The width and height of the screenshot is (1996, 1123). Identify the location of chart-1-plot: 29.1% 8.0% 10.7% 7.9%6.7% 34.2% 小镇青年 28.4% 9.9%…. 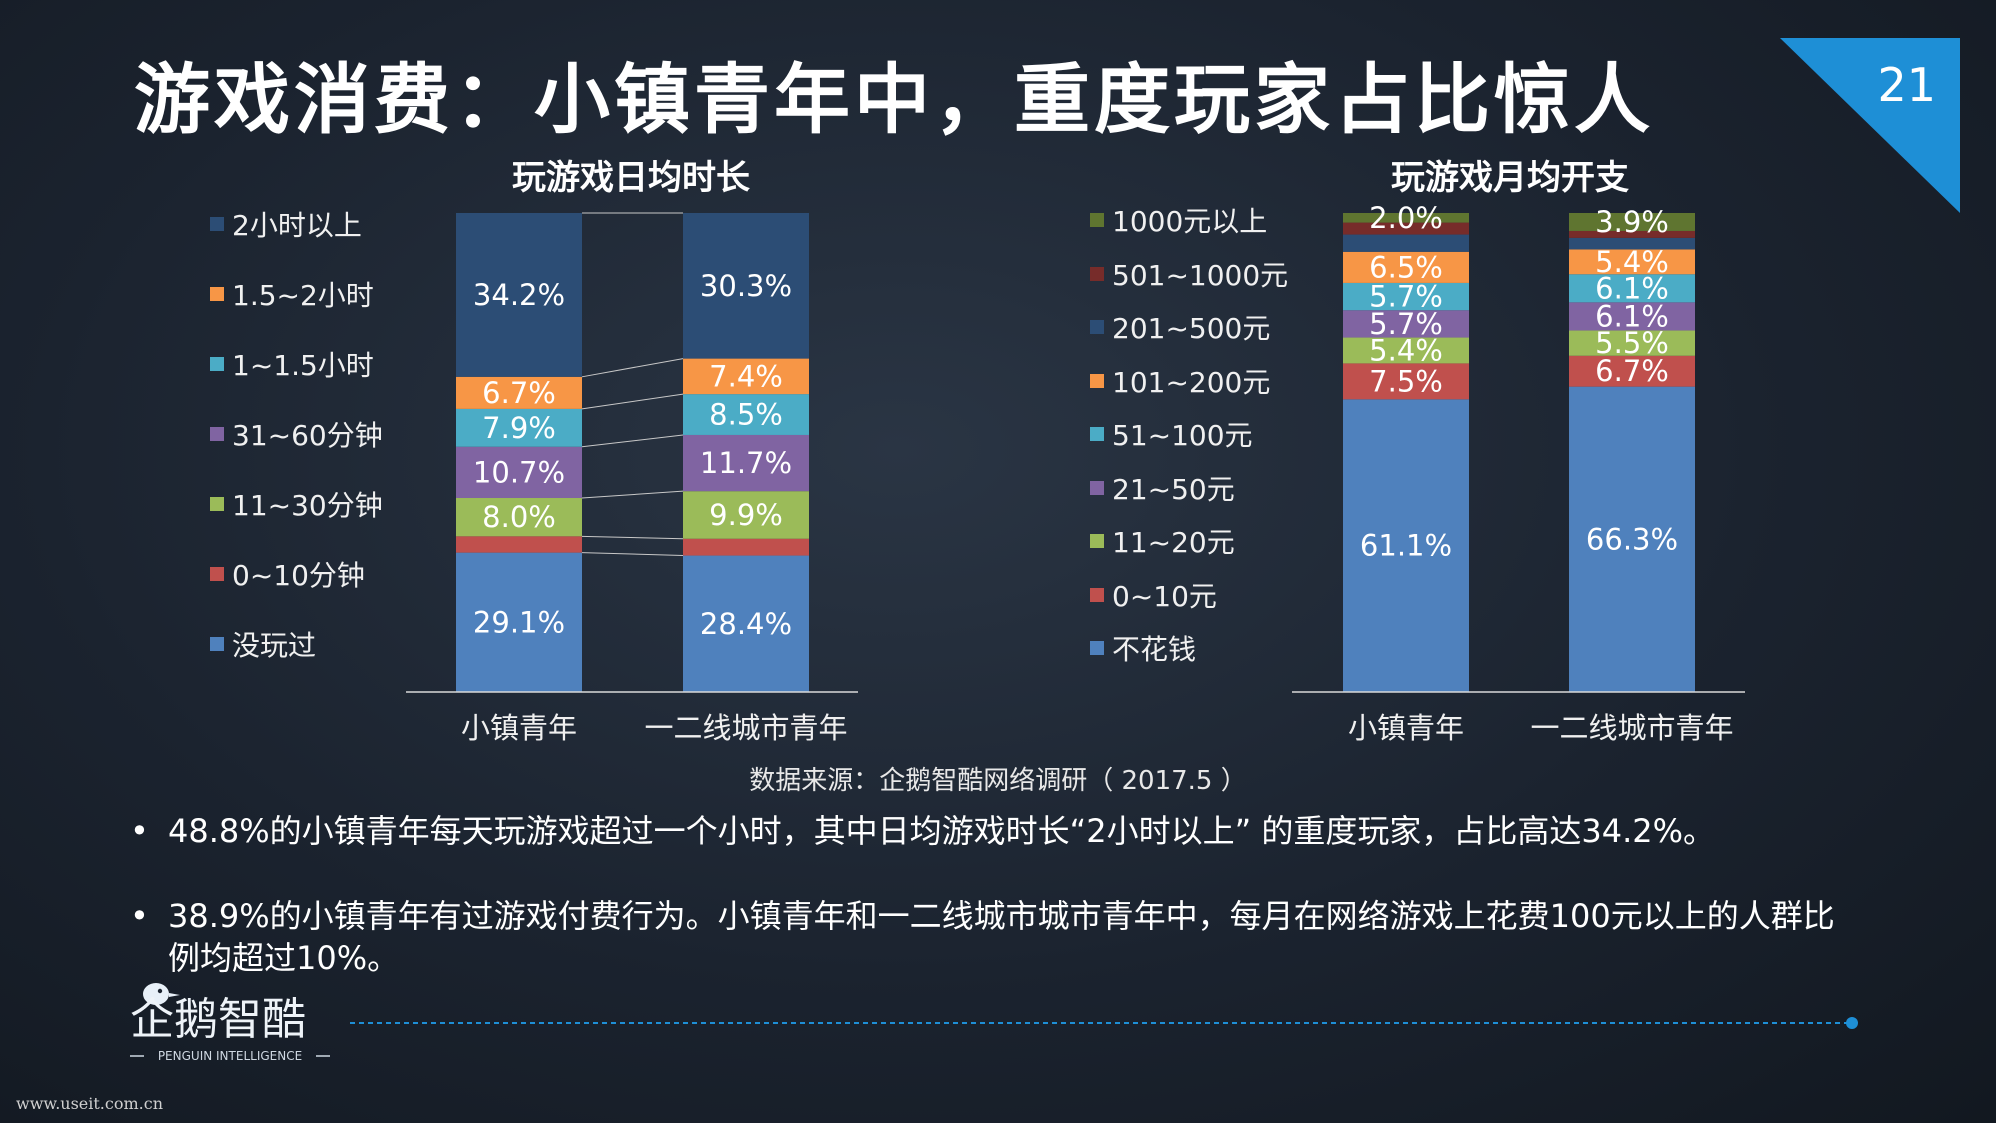
(632, 479).